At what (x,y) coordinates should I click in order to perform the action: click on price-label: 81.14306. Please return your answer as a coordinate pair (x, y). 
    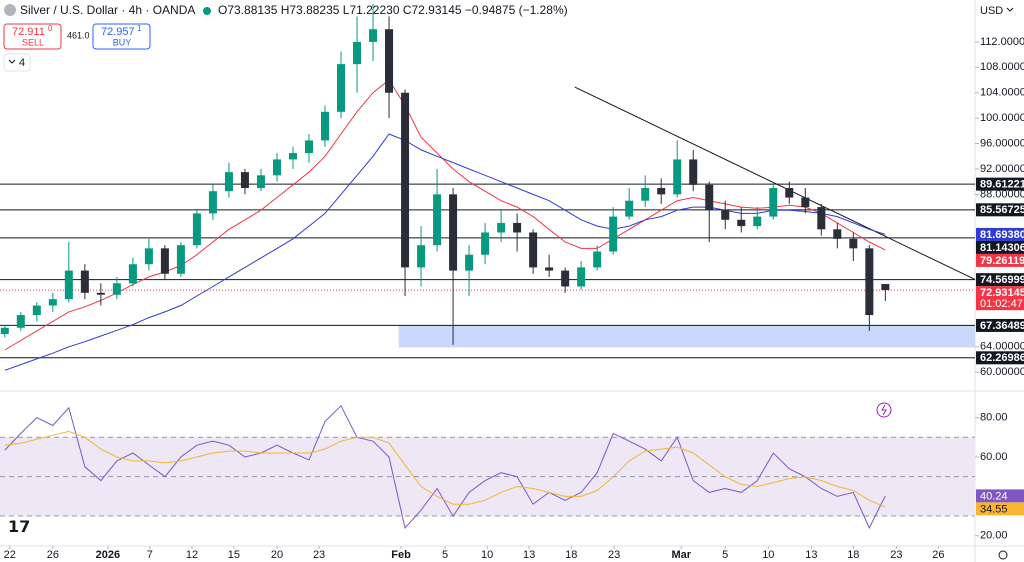
    Looking at the image, I should click on (1002, 248).